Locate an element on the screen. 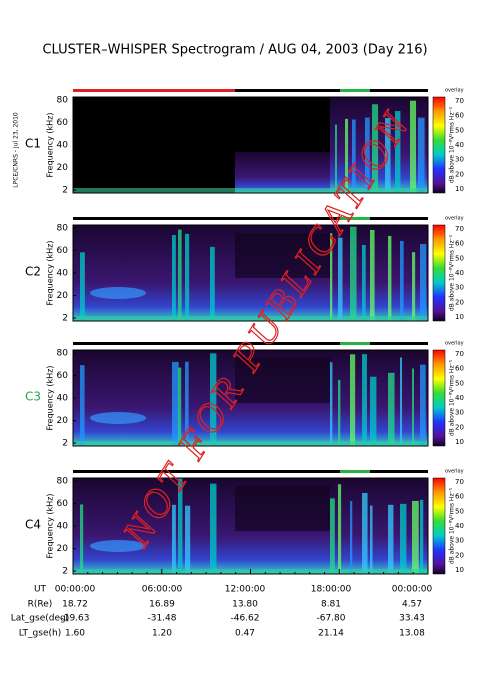 Image resolution: width=479 pixels, height=678 pixels. cell: 13.80 is located at coordinates (245, 605).